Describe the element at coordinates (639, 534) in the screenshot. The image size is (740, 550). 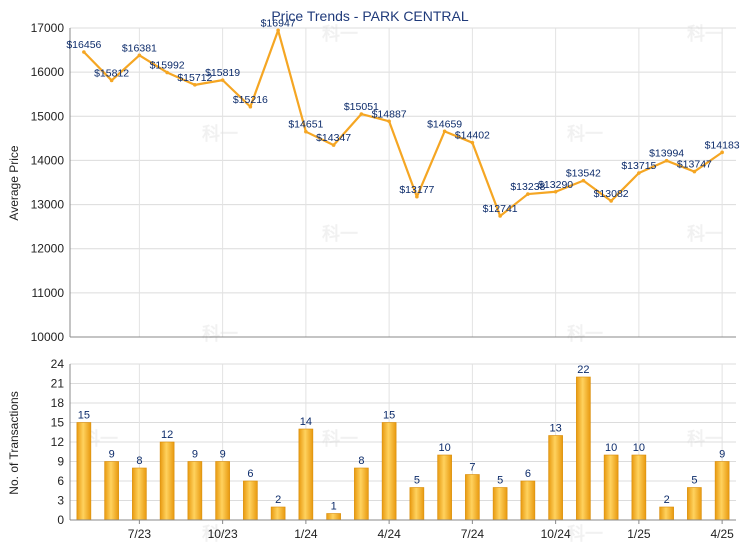
I see `x-tick-label: 1/25` at that location.